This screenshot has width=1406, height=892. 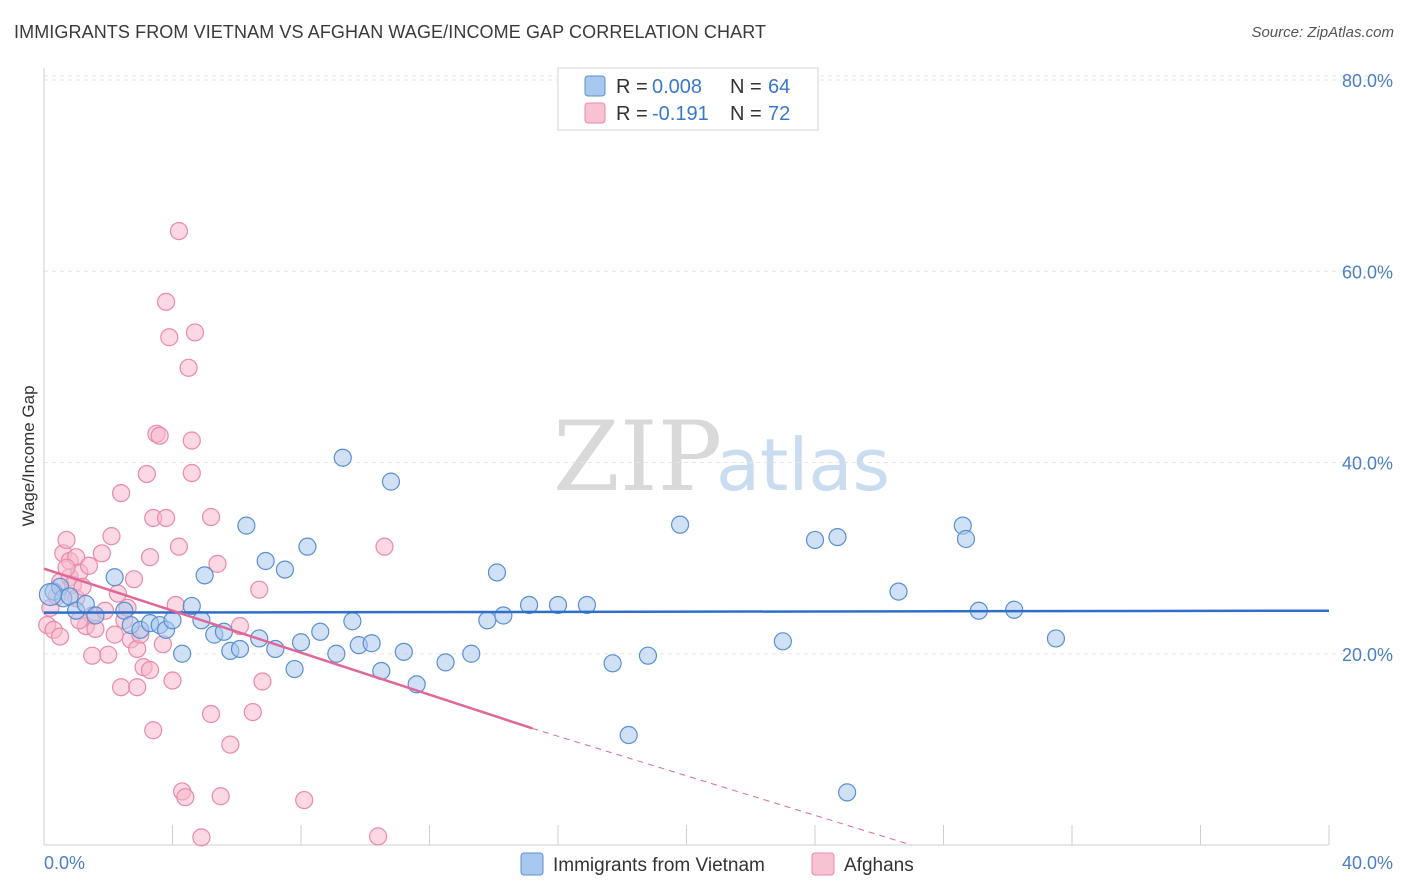 What do you see at coordinates (779, 114) in the screenshot?
I see `legend-n-value-2: 72` at bounding box center [779, 114].